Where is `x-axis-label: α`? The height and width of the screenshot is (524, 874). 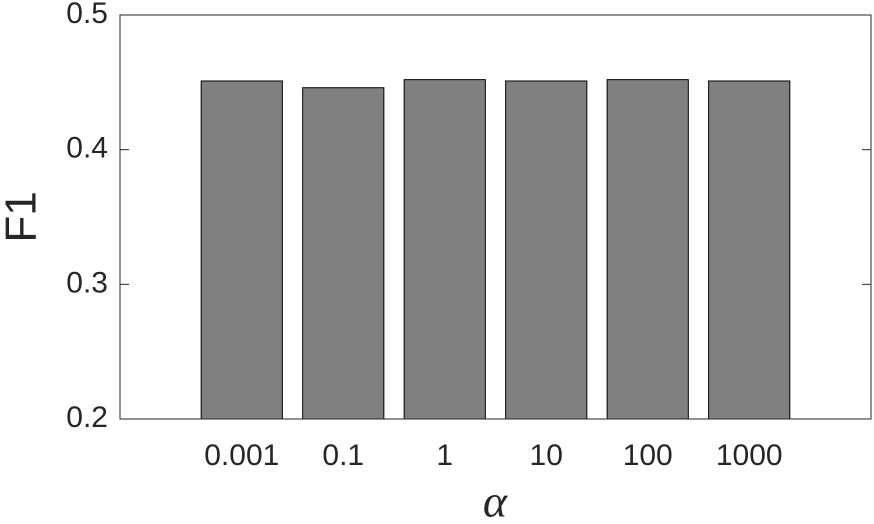
x-axis-label: α is located at coordinates (495, 500).